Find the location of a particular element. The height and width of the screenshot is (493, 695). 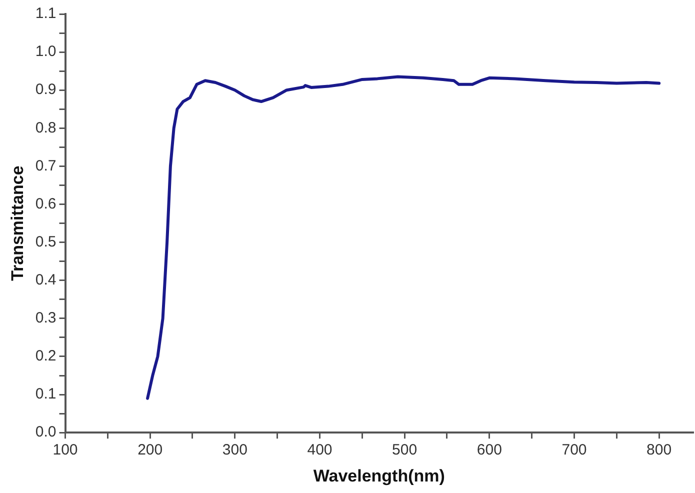

y-tick-label: 0.5 is located at coordinates (45, 241).